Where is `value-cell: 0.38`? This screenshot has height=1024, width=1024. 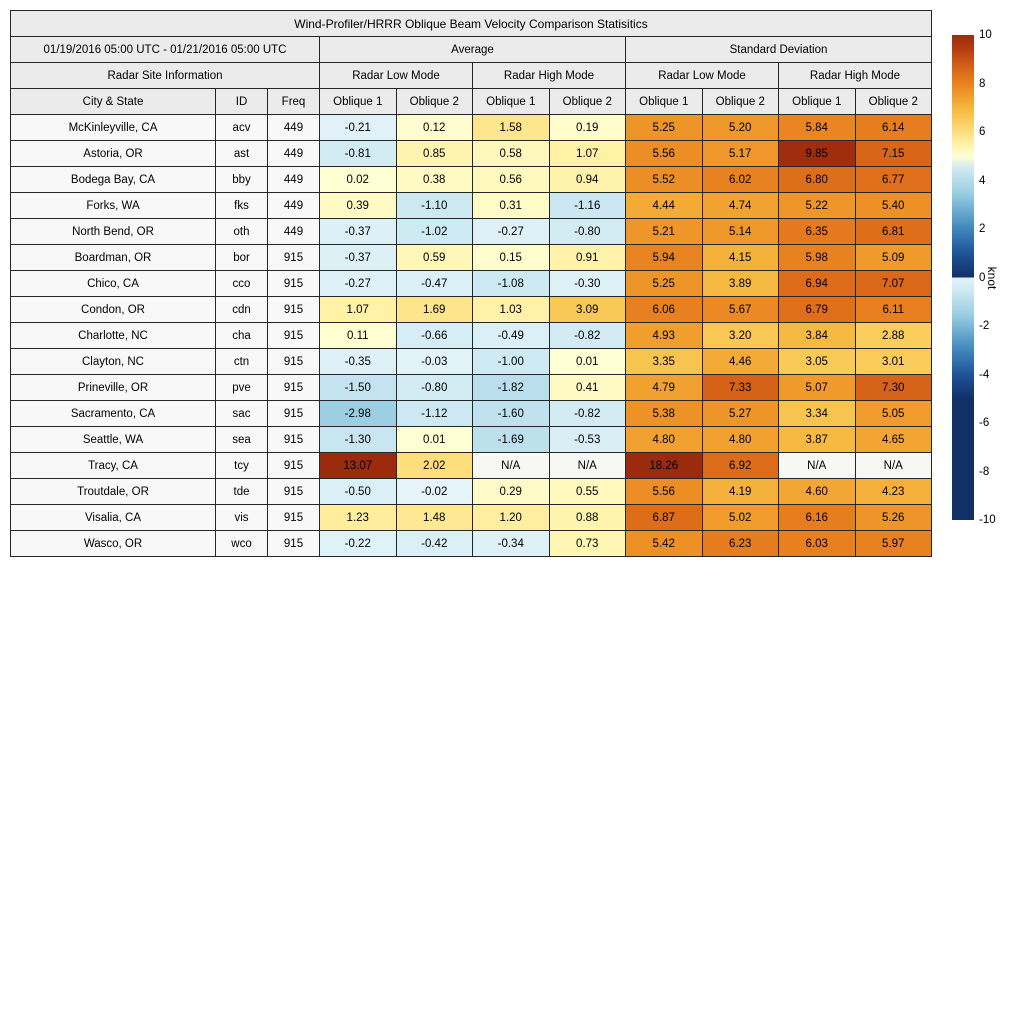
value-cell: 0.38 is located at coordinates (434, 179).